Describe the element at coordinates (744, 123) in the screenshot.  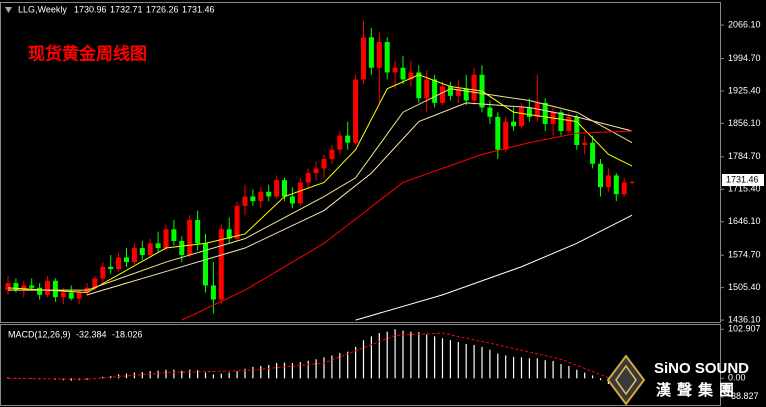
I see `y-tick-label: 1856.10` at that location.